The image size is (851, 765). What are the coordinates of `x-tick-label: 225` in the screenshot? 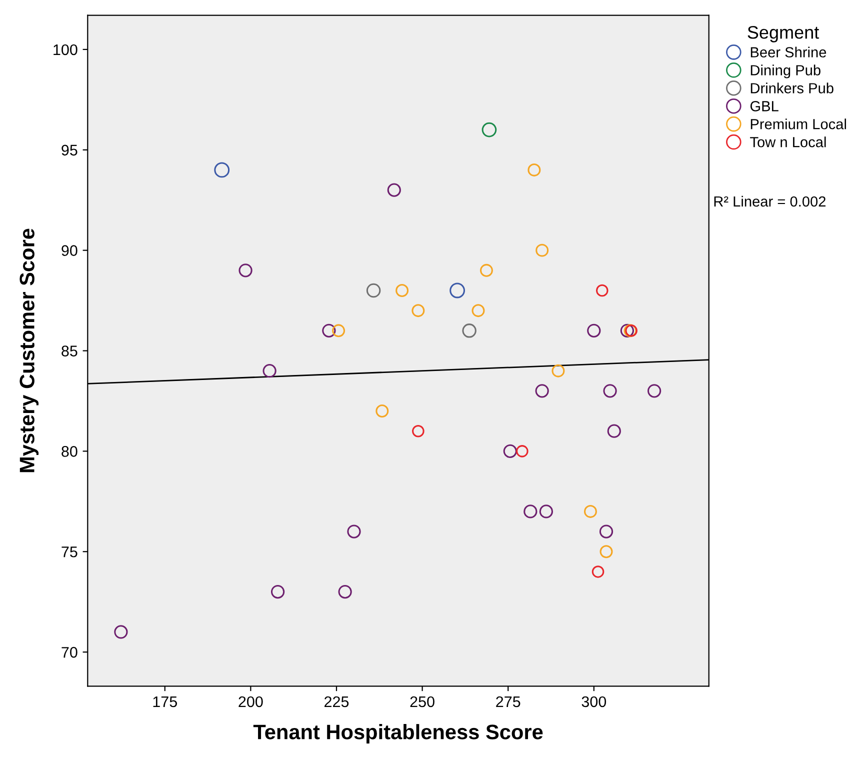 It's located at (336, 702).